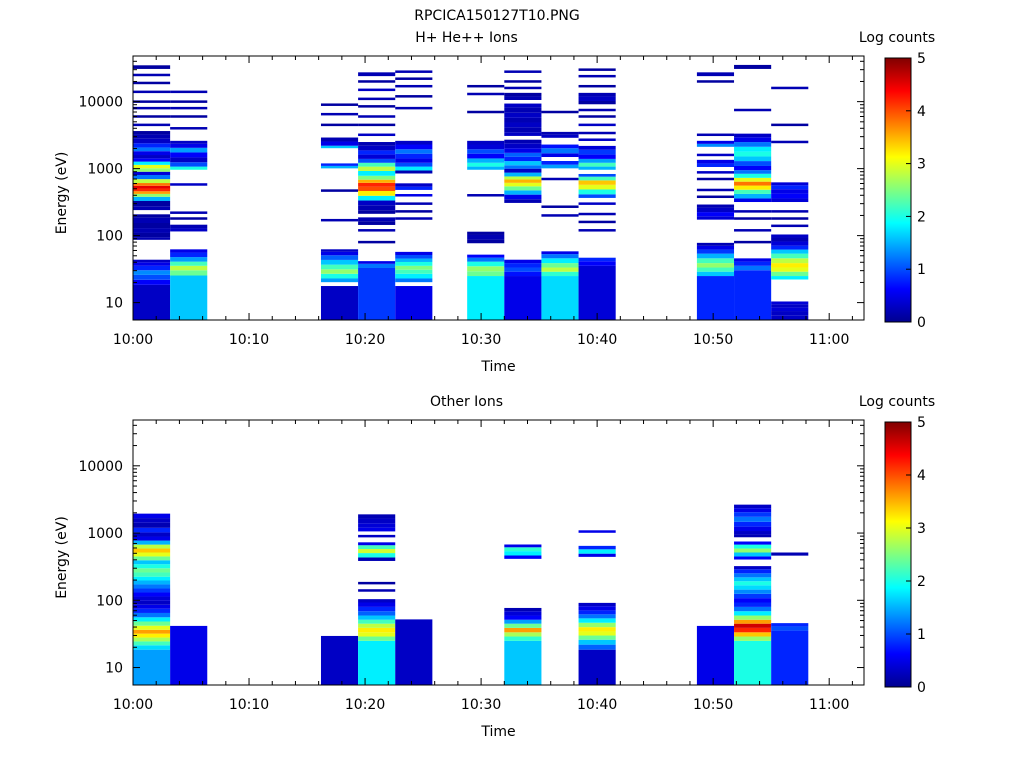 Image resolution: width=1024 pixels, height=768 pixels. What do you see at coordinates (100, 103) in the screenshot?
I see `y-tick-label: 10000` at bounding box center [100, 103].